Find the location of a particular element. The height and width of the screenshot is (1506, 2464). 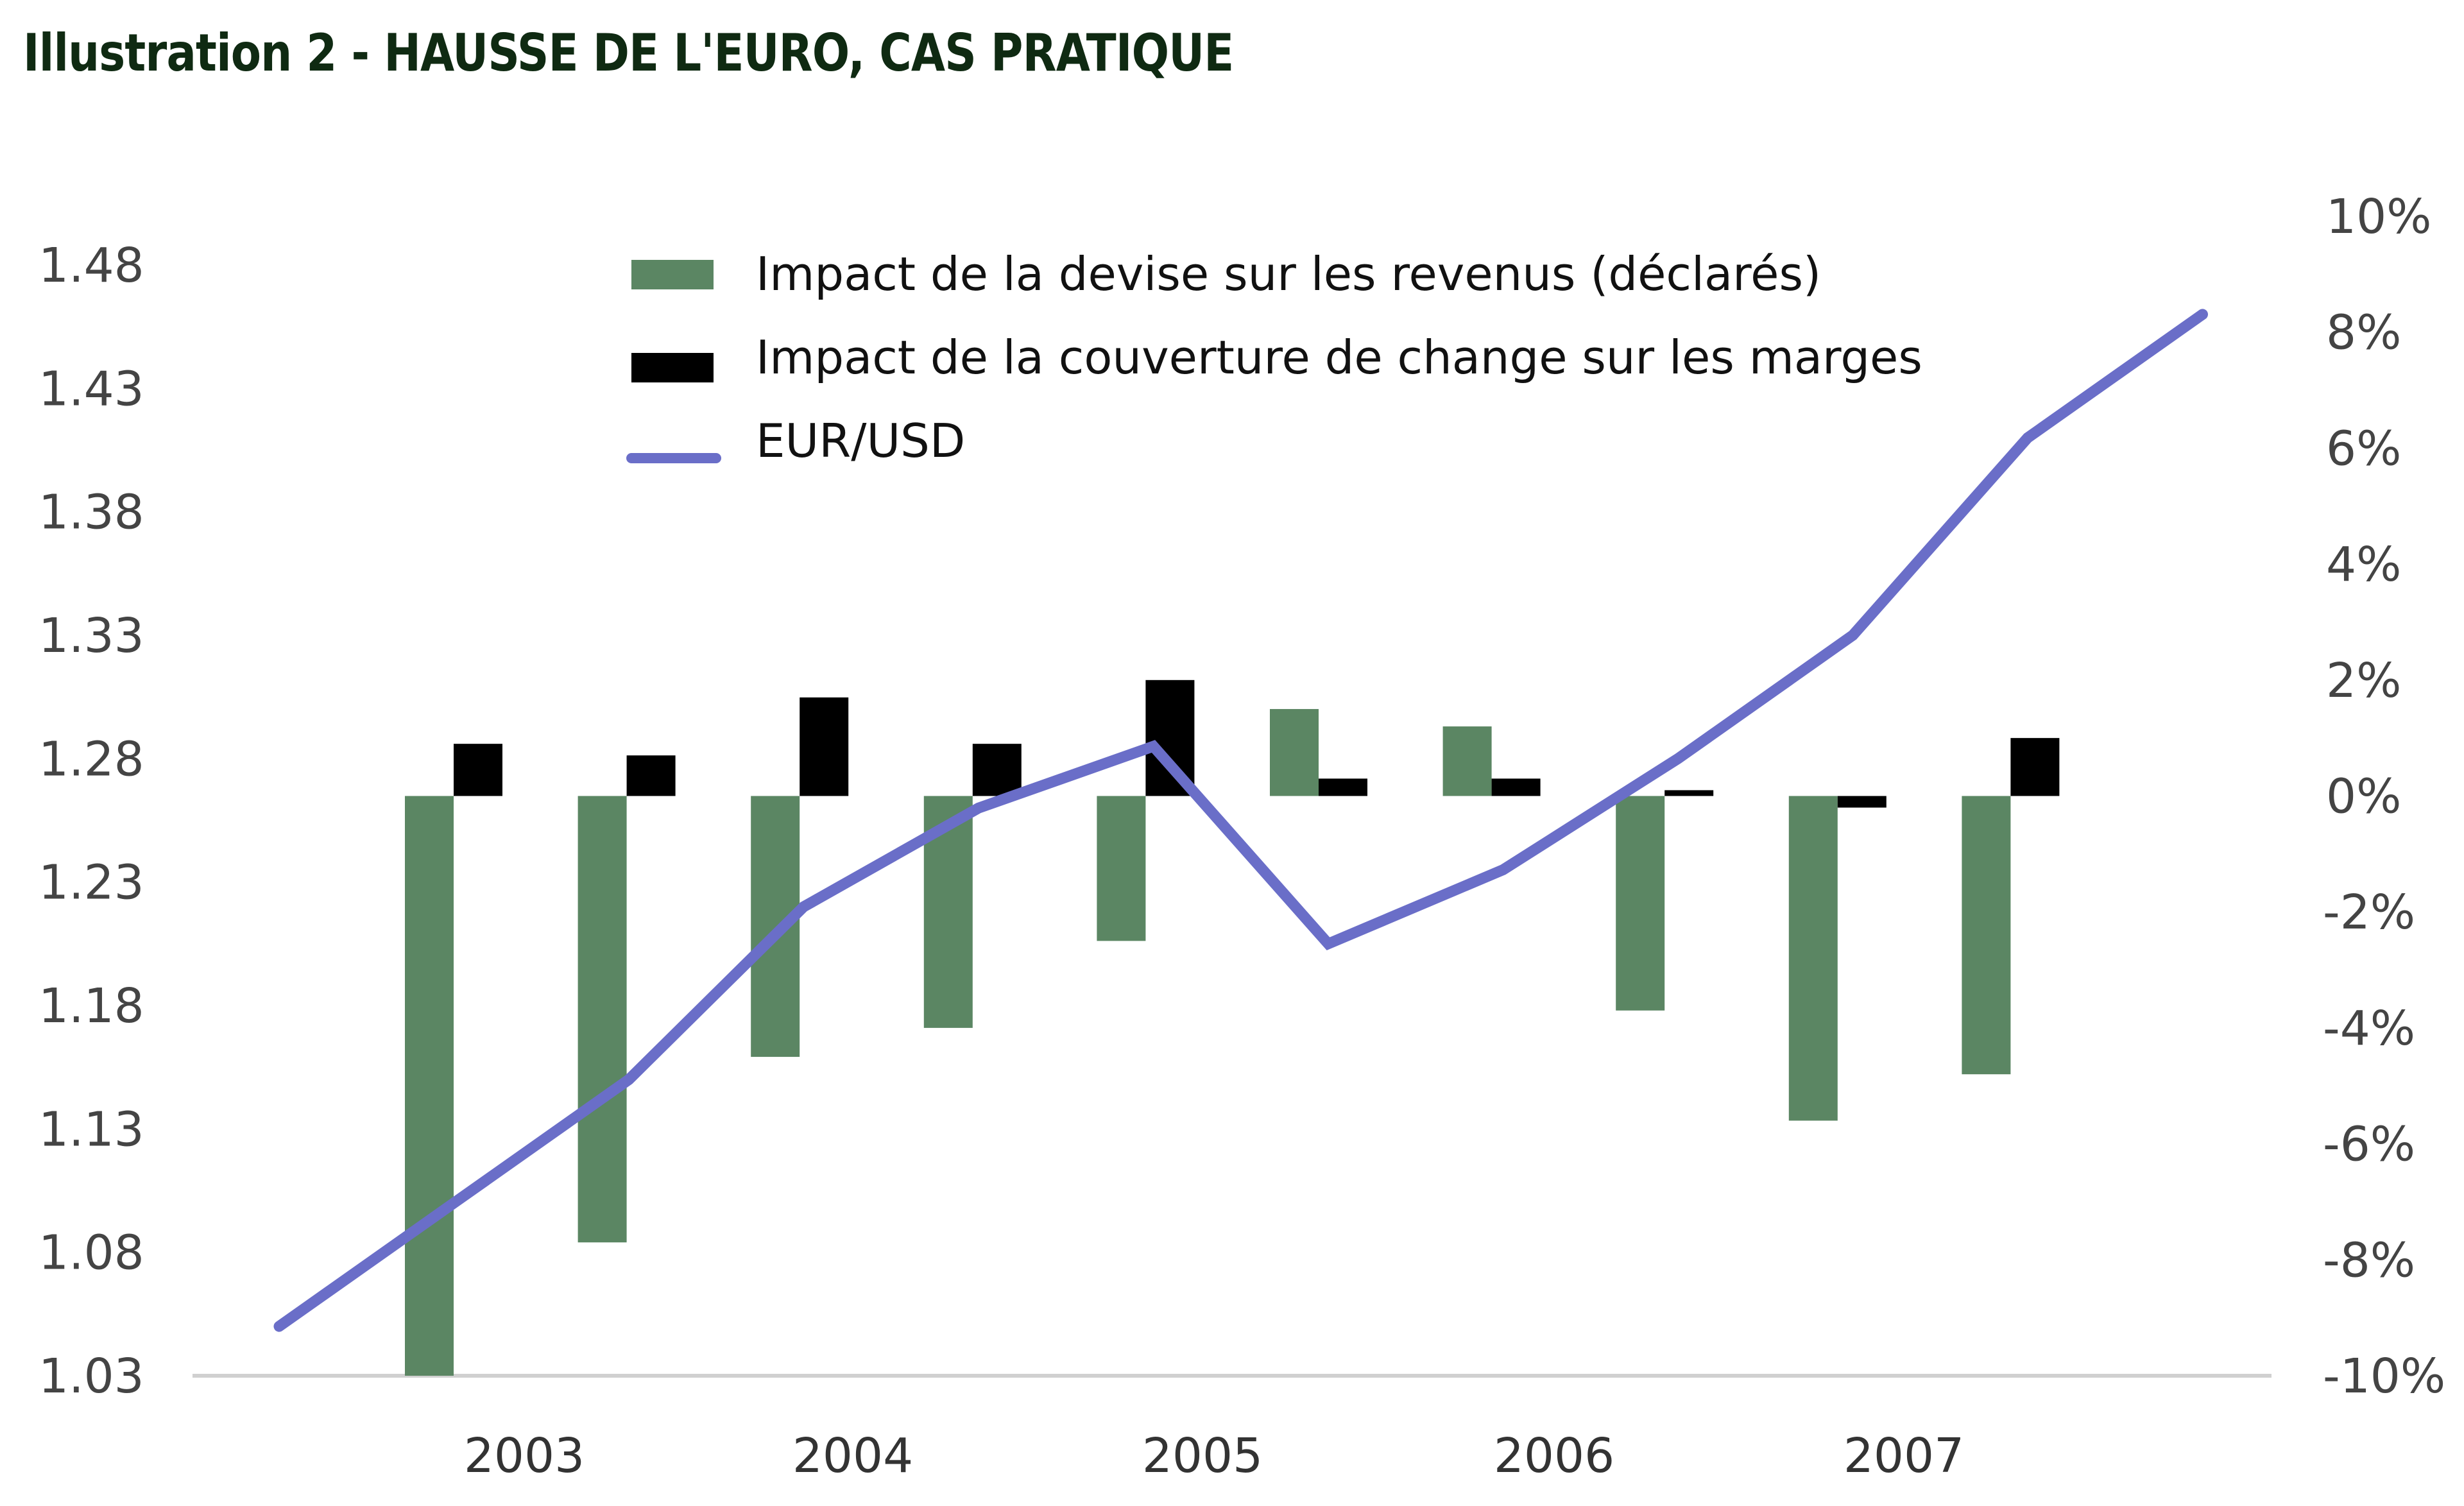

right-tick-label: -10% is located at coordinates (2384, 1376).